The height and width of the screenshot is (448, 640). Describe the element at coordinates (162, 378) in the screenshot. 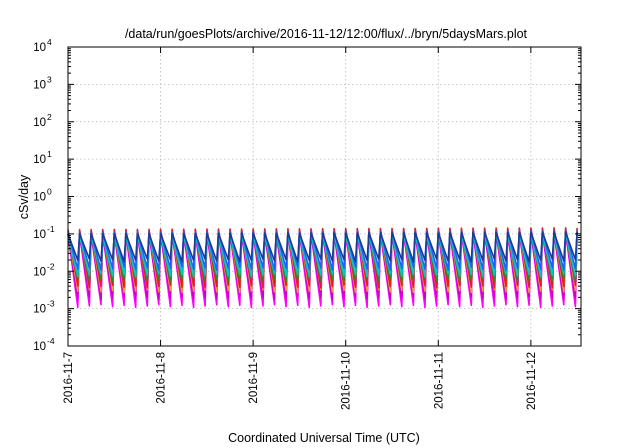

I see `x-tick-label: 2016-11-8` at that location.